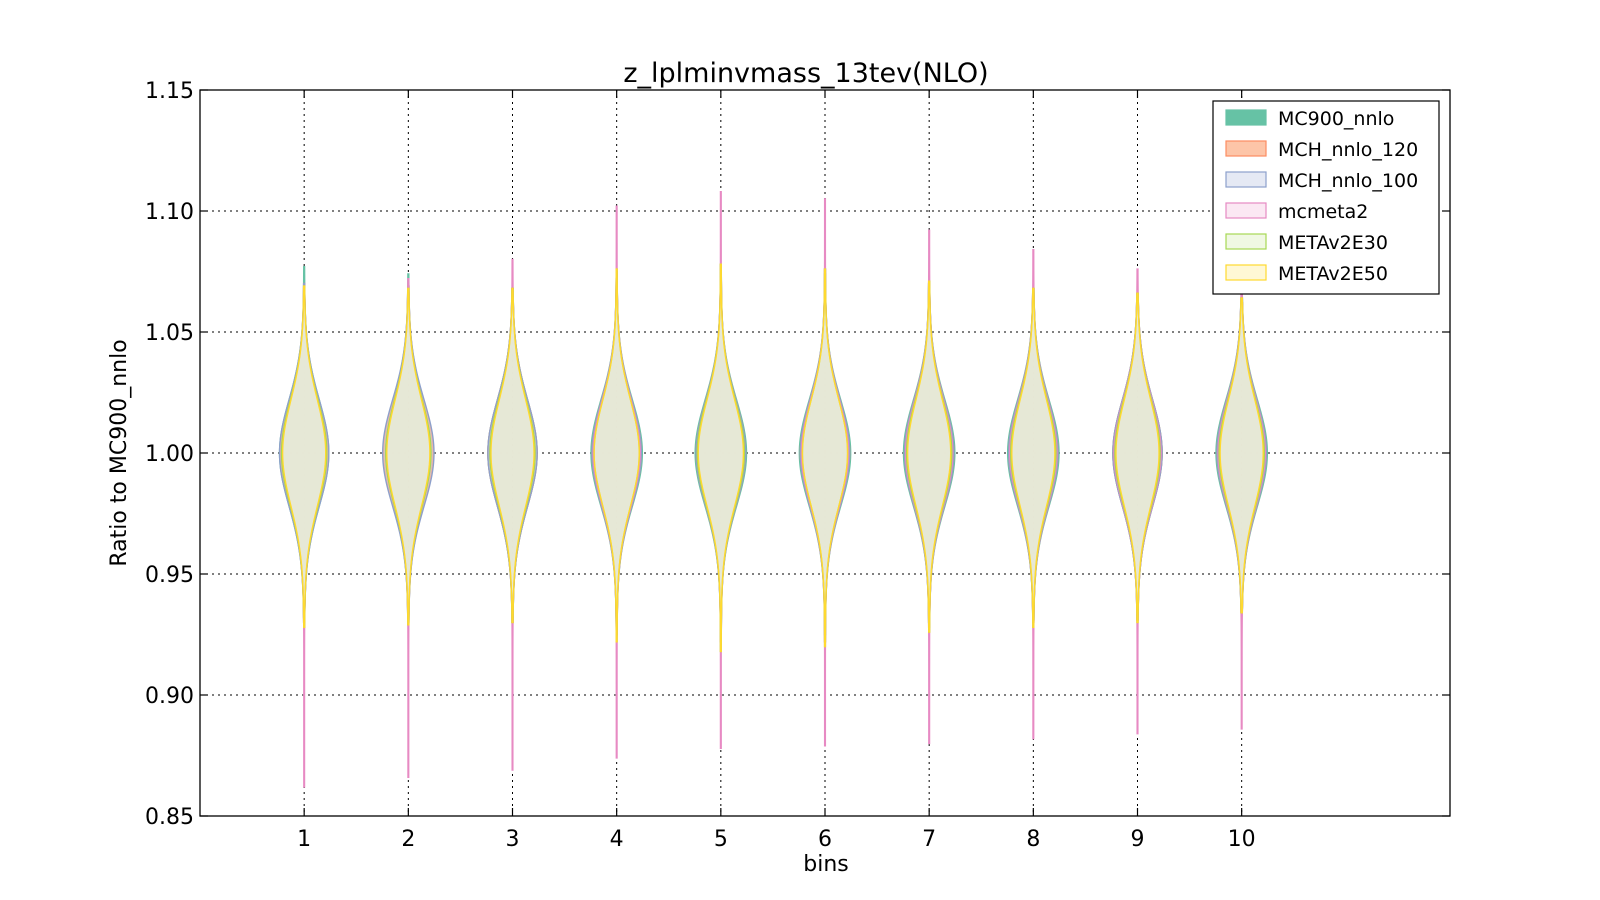 The image size is (1600, 900). What do you see at coordinates (1348, 150) in the screenshot?
I see `legend-label: MCH_nnlo_120` at bounding box center [1348, 150].